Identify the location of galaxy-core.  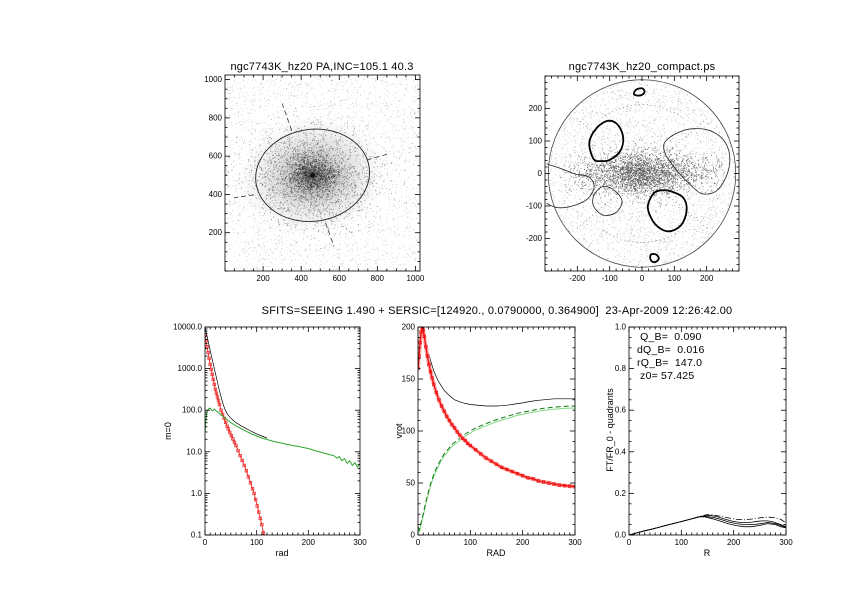
(312, 175).